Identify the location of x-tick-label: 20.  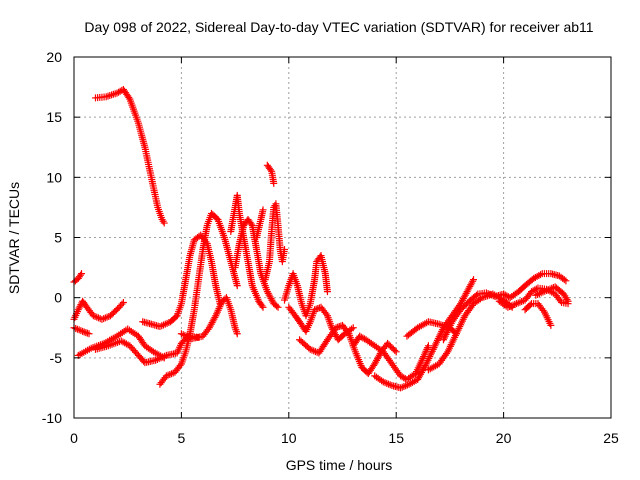
(504, 438).